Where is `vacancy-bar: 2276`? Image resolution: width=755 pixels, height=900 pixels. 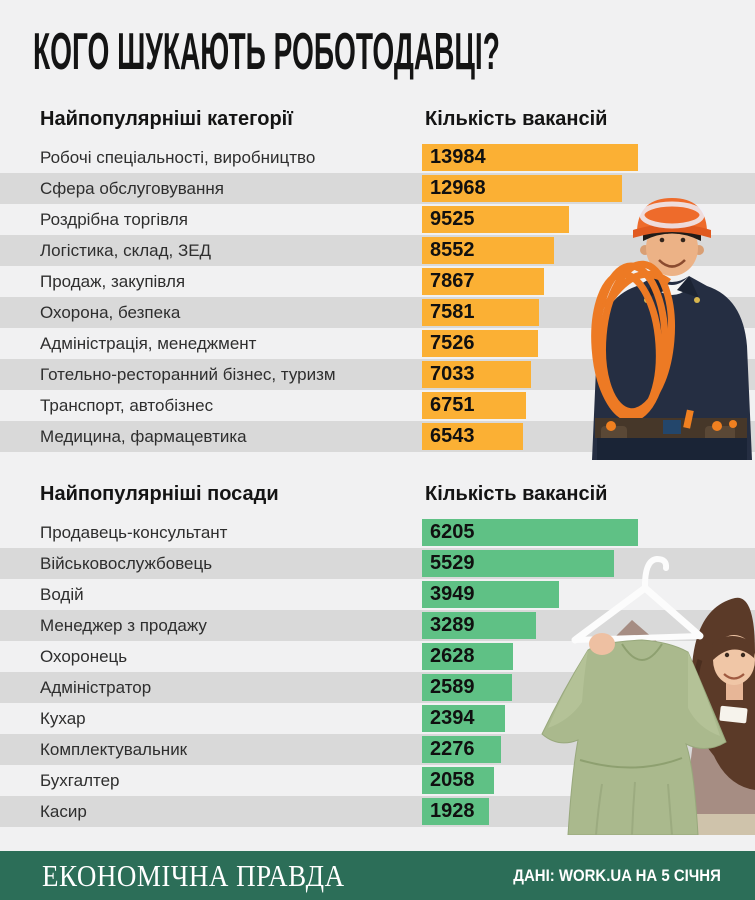
vacancy-bar: 2276 is located at coordinates (461, 749).